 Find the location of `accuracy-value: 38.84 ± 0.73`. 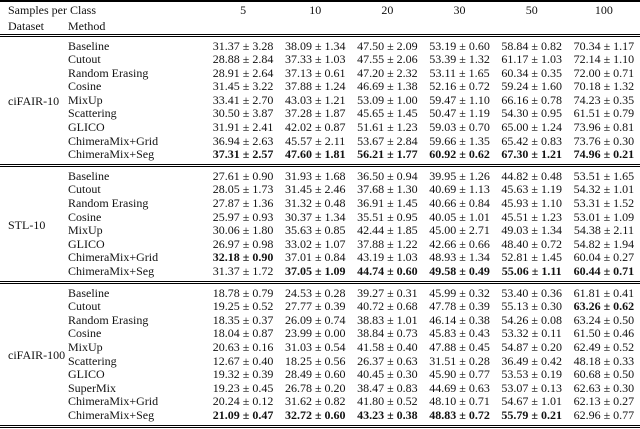

accuracy-value: 38.84 ± 0.73 is located at coordinates (387, 333).